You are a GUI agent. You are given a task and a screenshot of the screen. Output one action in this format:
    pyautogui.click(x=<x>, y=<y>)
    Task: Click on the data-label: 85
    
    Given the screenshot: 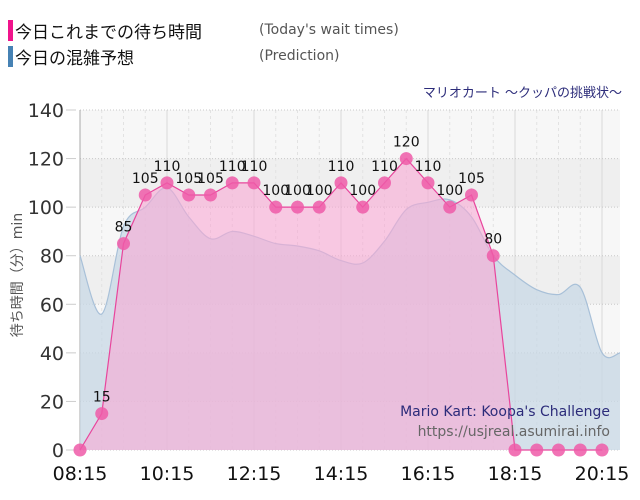 What is the action you would take?
    pyautogui.click(x=124, y=228)
    